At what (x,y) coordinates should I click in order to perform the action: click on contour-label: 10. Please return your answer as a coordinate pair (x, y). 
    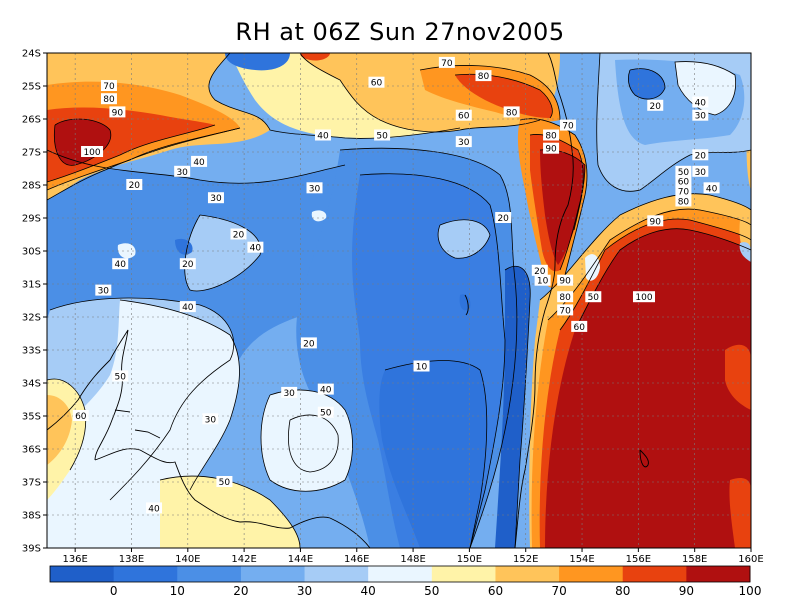
    Looking at the image, I should click on (422, 368).